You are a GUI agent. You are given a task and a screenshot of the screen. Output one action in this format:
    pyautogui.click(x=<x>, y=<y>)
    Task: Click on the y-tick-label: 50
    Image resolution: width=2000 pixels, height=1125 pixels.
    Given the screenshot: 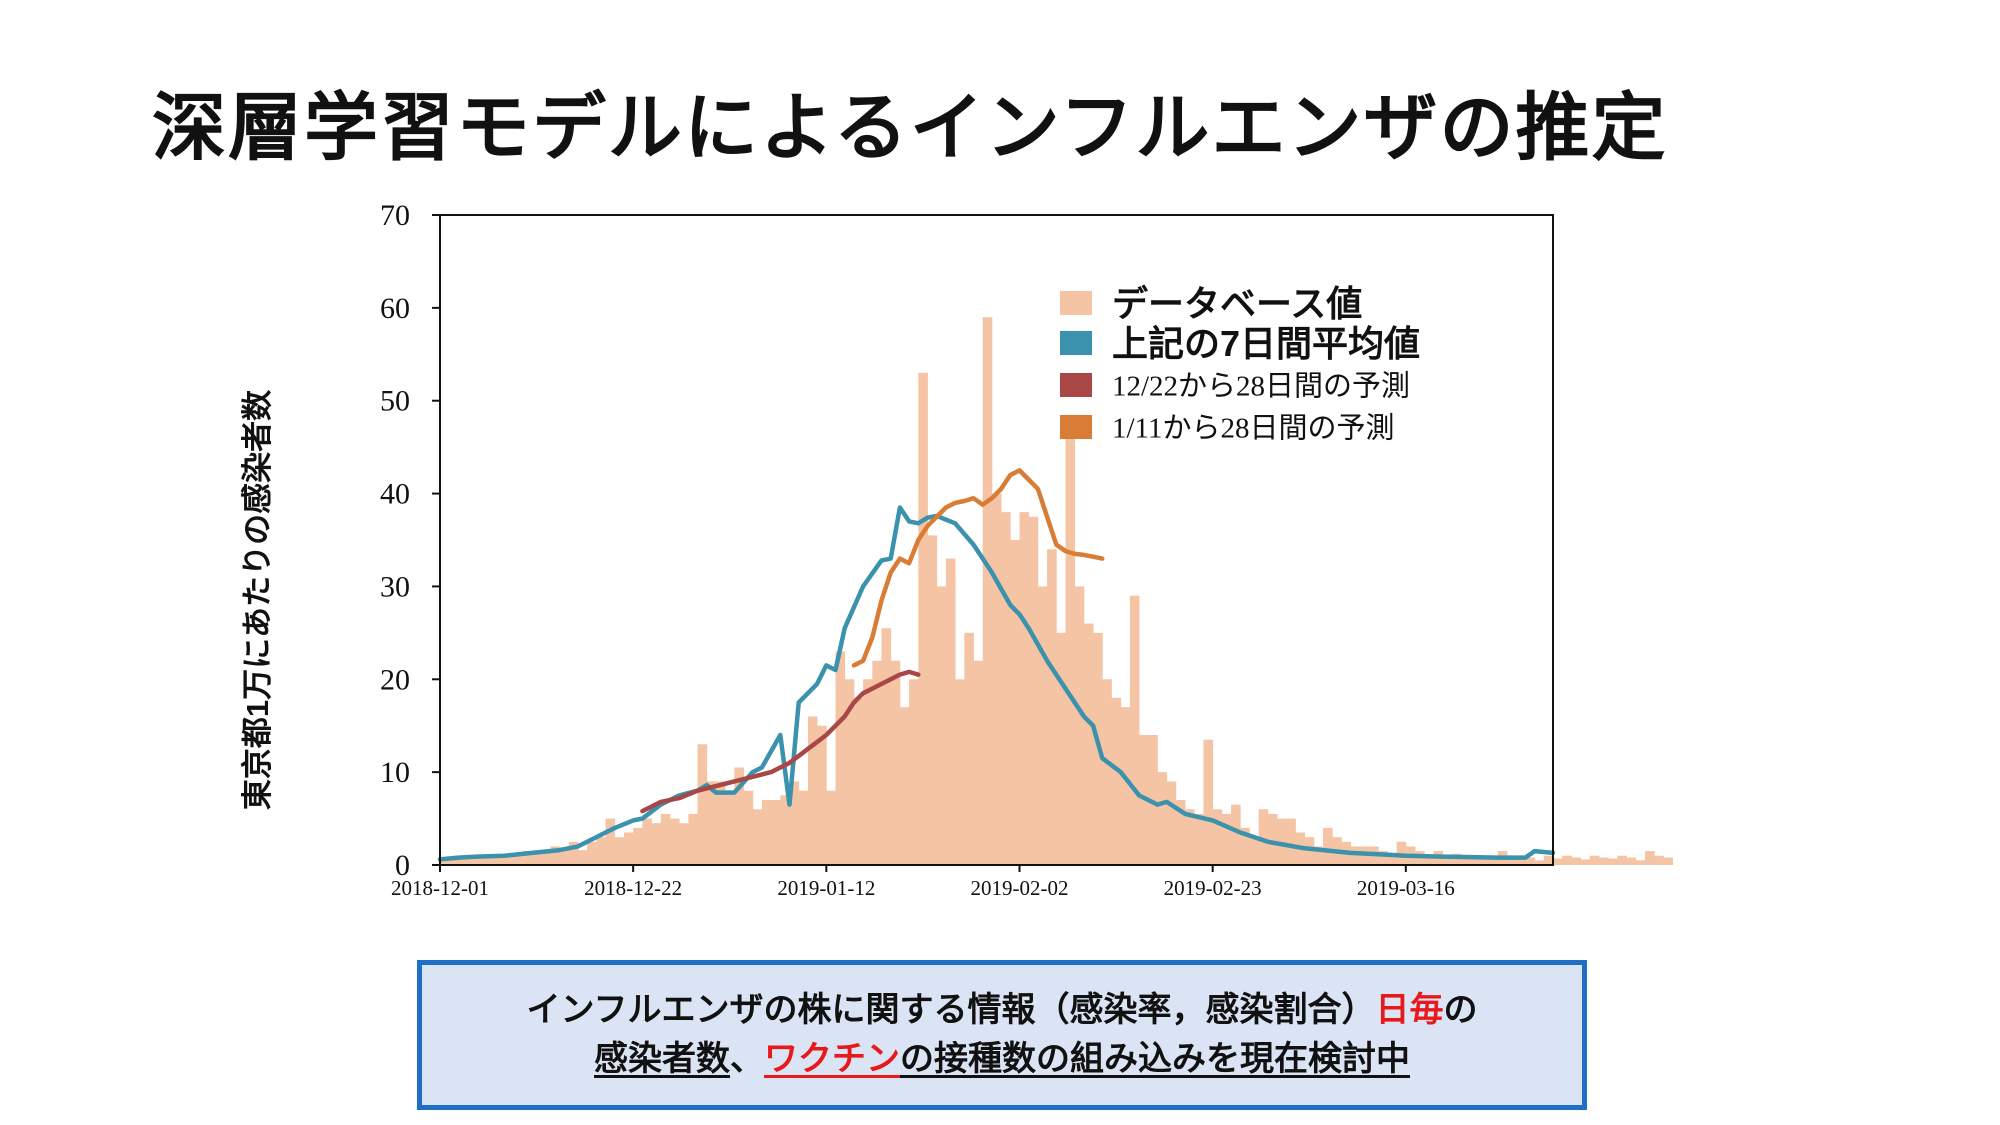 What is the action you would take?
    pyautogui.click(x=395, y=401)
    